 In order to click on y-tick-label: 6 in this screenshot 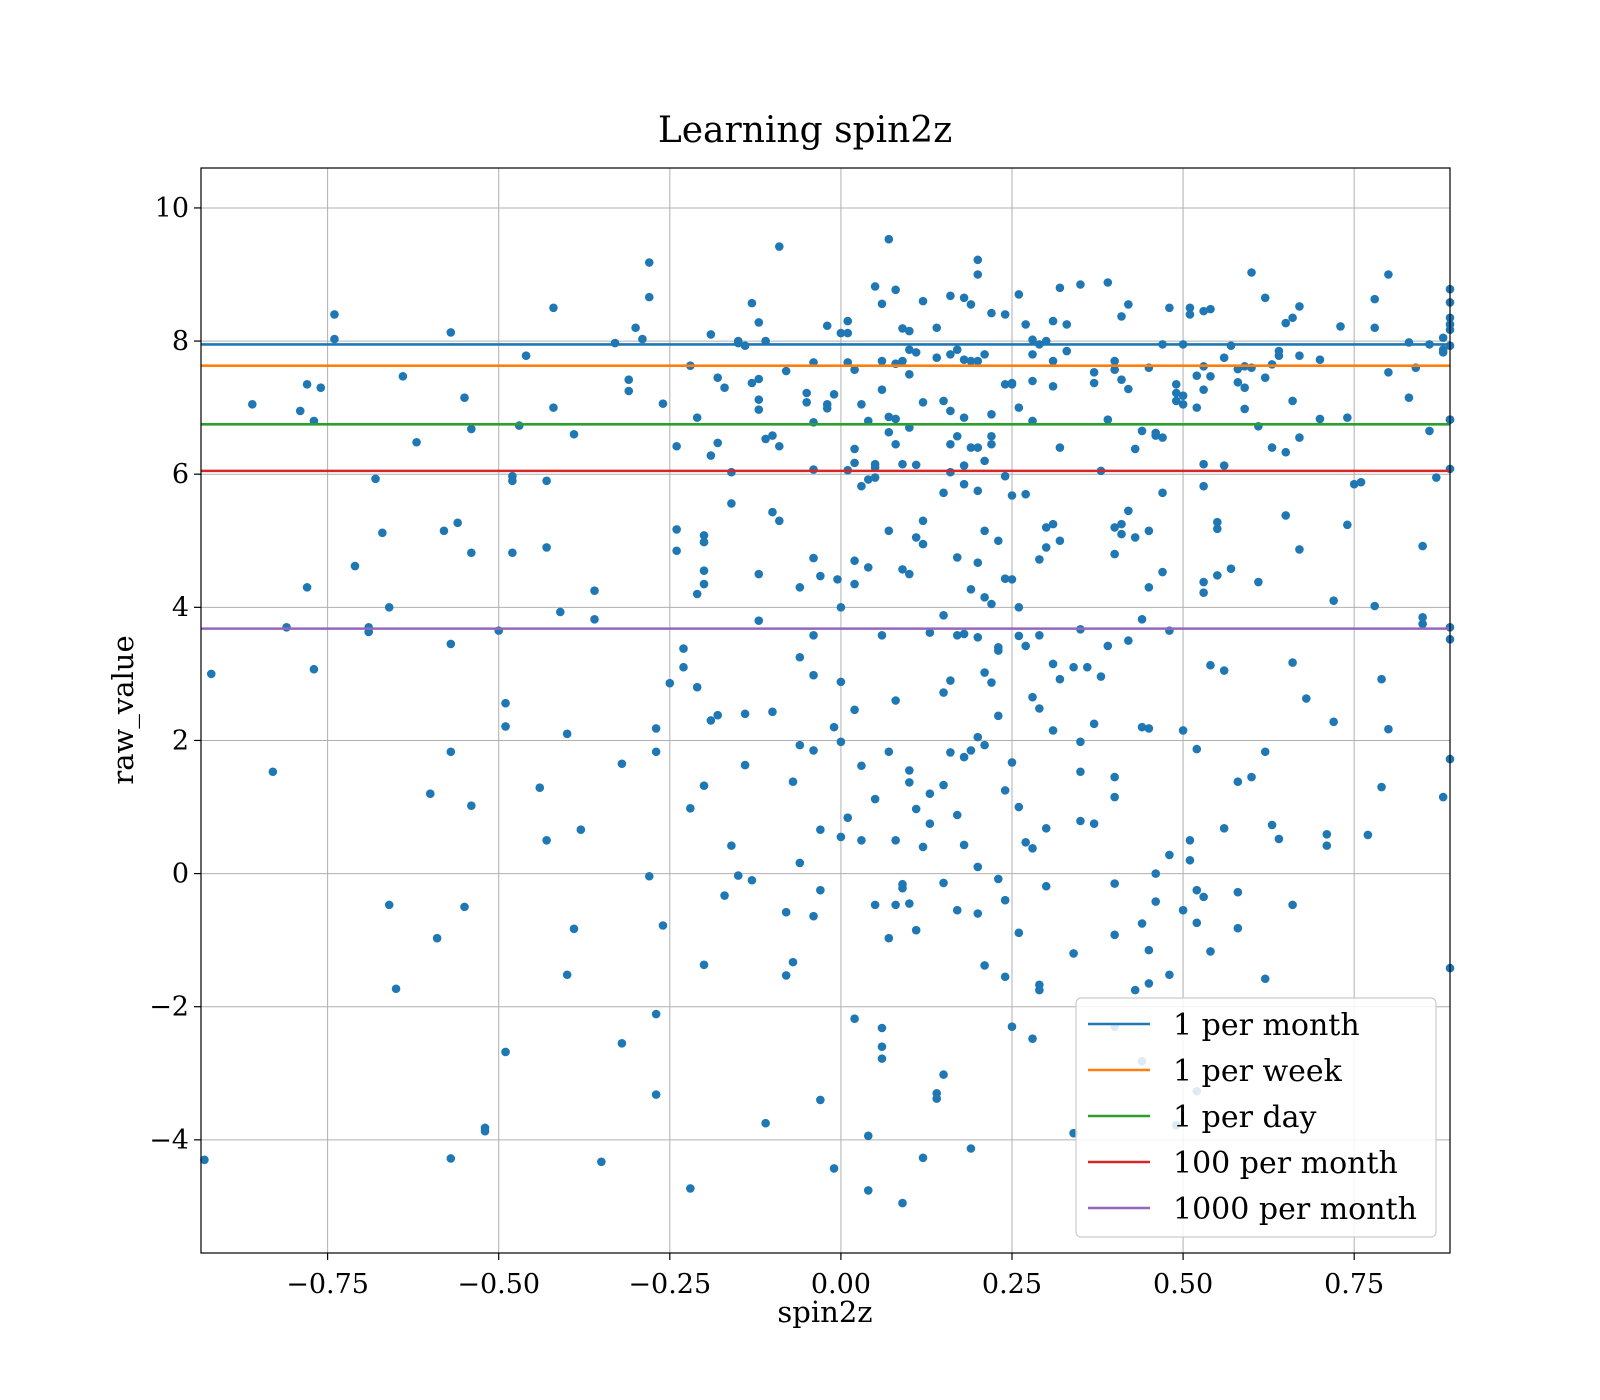, I will do `click(180, 474)`.